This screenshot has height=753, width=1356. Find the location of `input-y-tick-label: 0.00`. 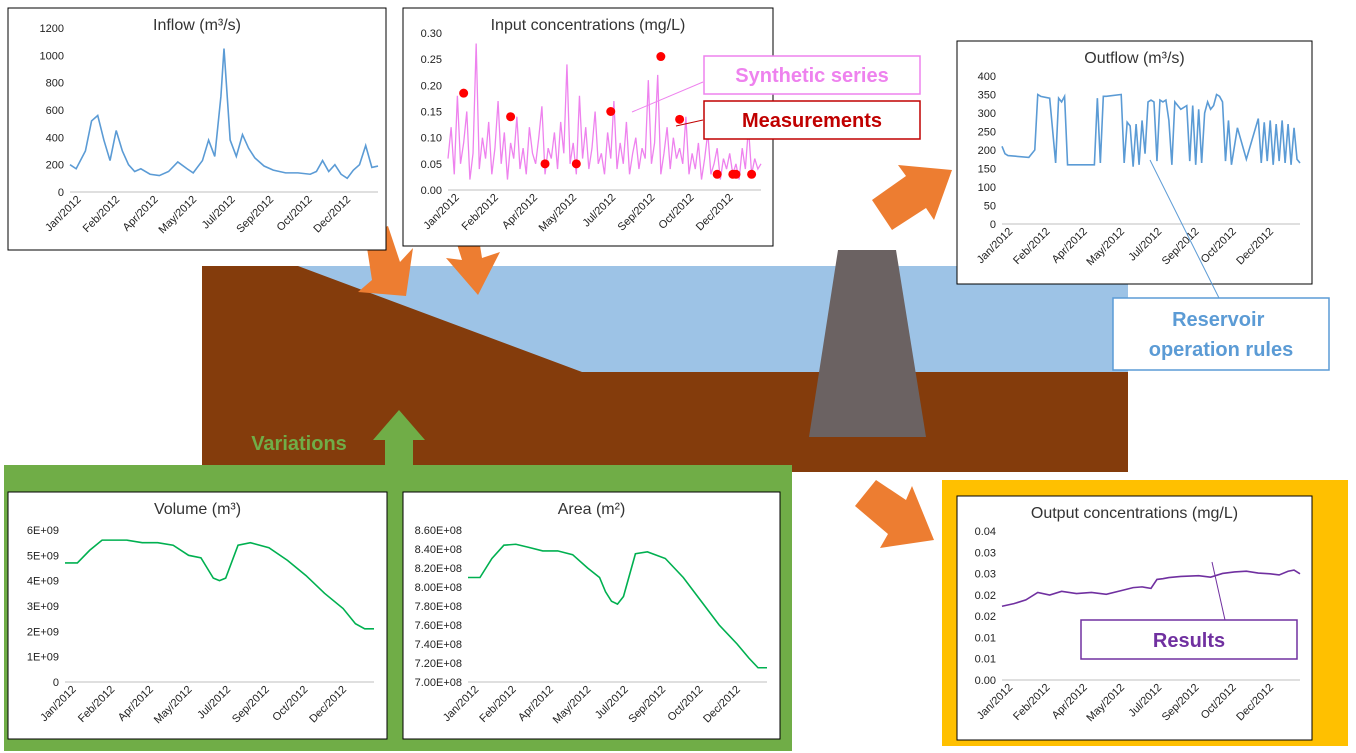

input-y-tick-label: 0.00 is located at coordinates (431, 191).